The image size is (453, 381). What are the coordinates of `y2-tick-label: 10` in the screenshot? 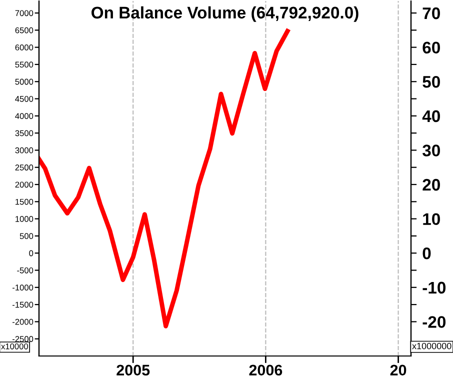 It's located at (431, 219).